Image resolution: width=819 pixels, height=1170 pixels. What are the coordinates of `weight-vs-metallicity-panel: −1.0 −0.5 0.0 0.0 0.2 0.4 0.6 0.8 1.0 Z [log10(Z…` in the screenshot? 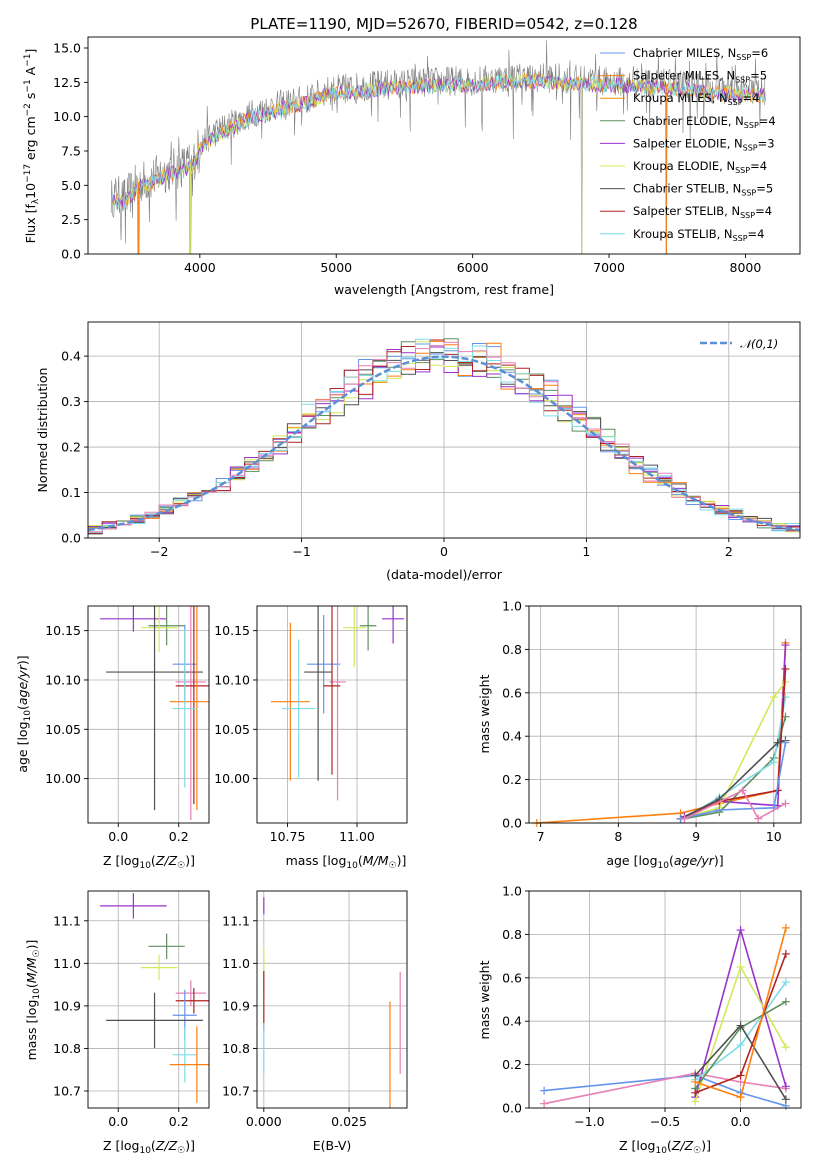 It's located at (639, 1020).